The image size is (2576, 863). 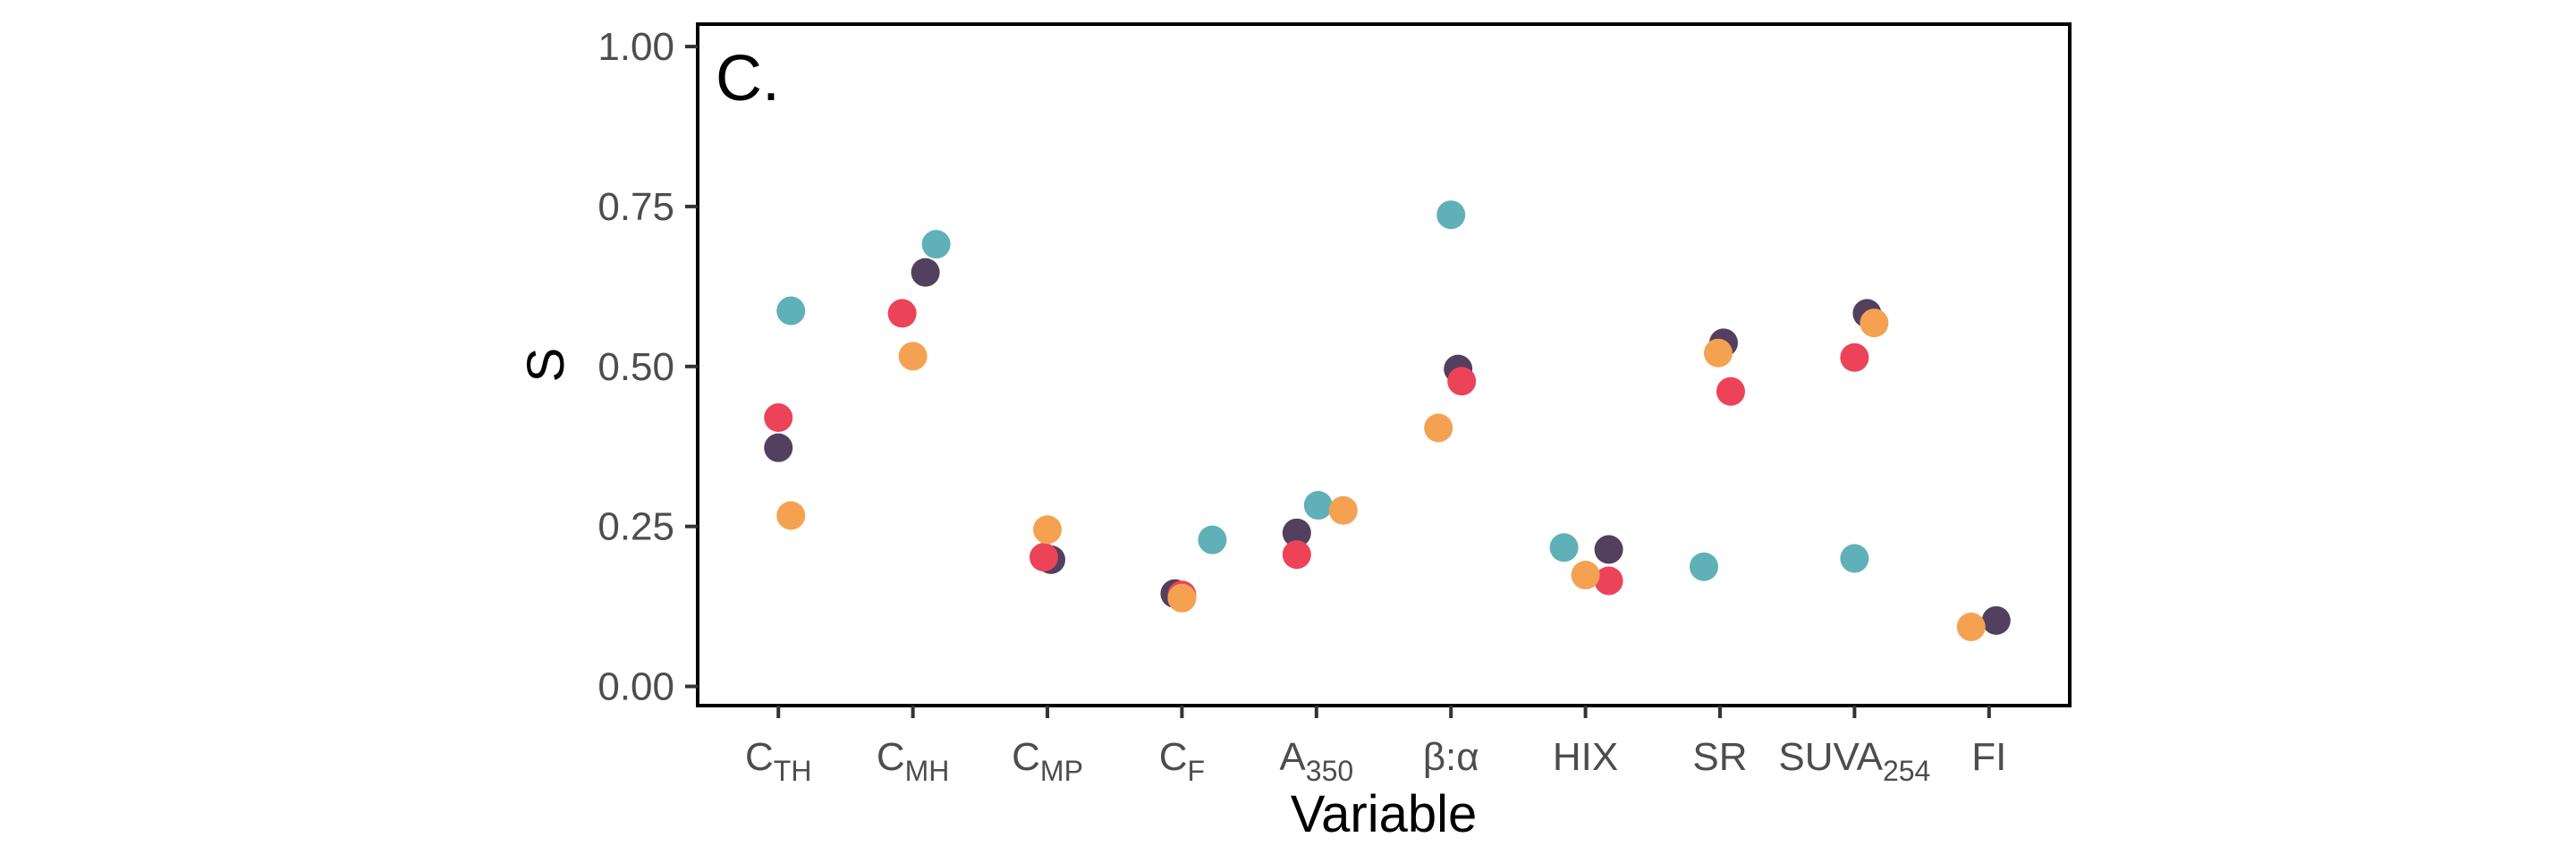 I want to click on x-tick-label: A350, so click(x=1316, y=761).